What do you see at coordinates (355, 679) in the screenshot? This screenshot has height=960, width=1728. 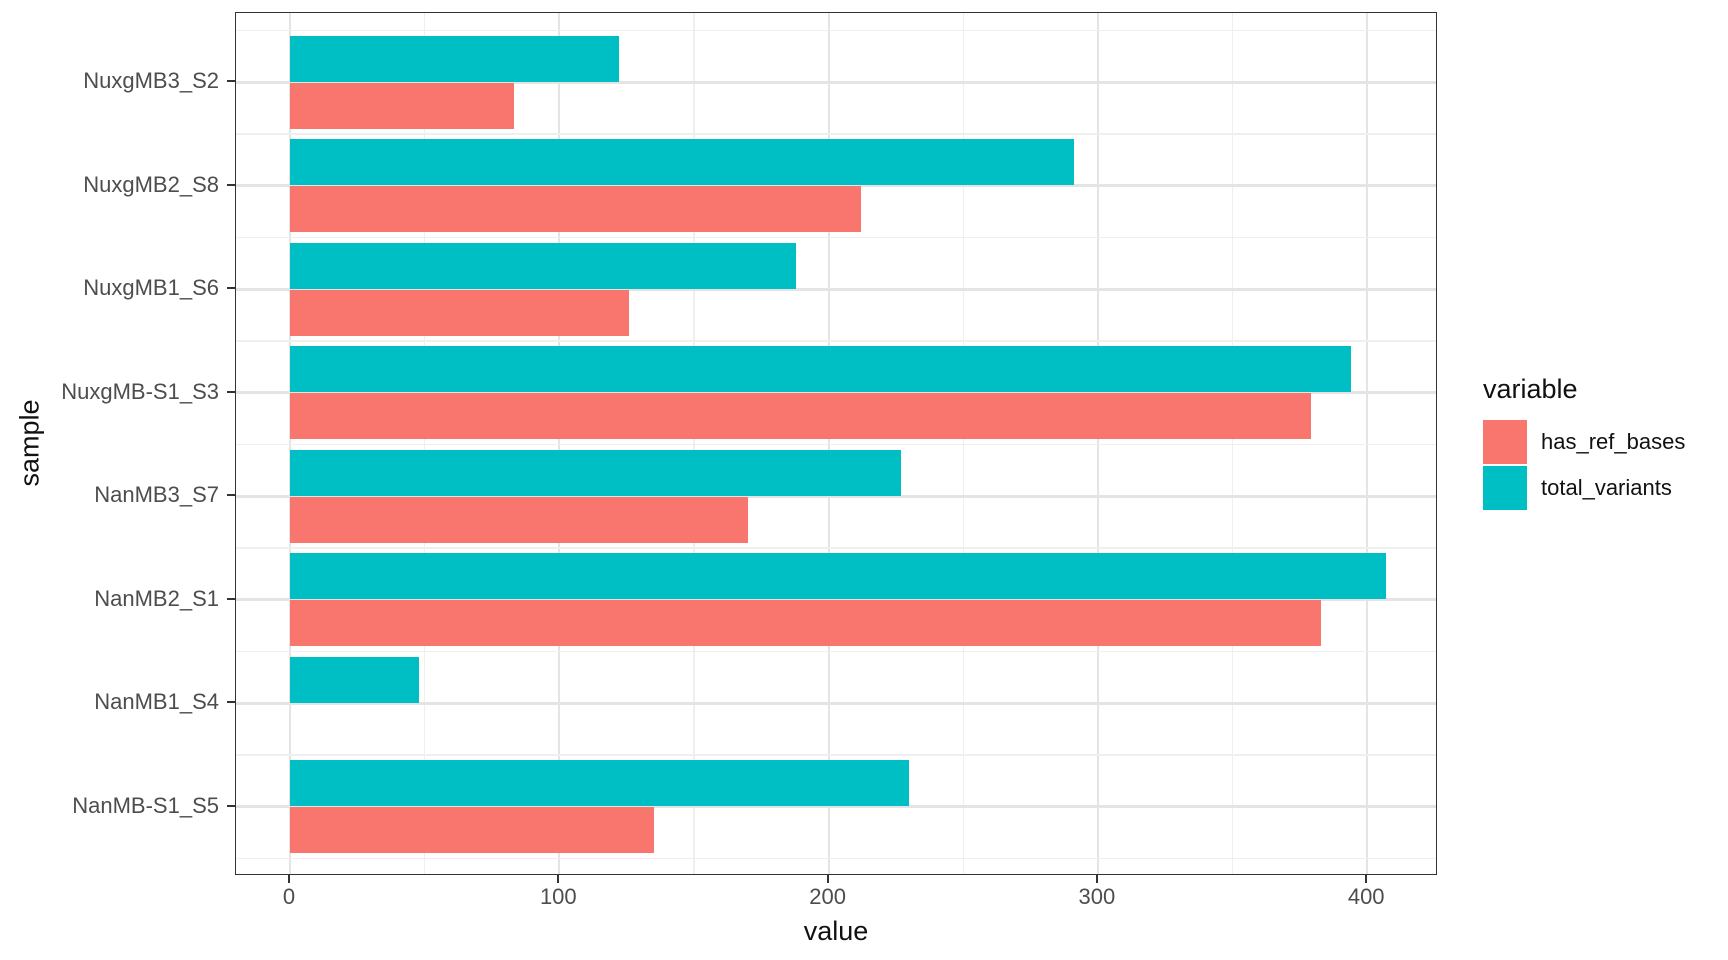 I see `bar-total_variants-NanMB1_S4` at bounding box center [355, 679].